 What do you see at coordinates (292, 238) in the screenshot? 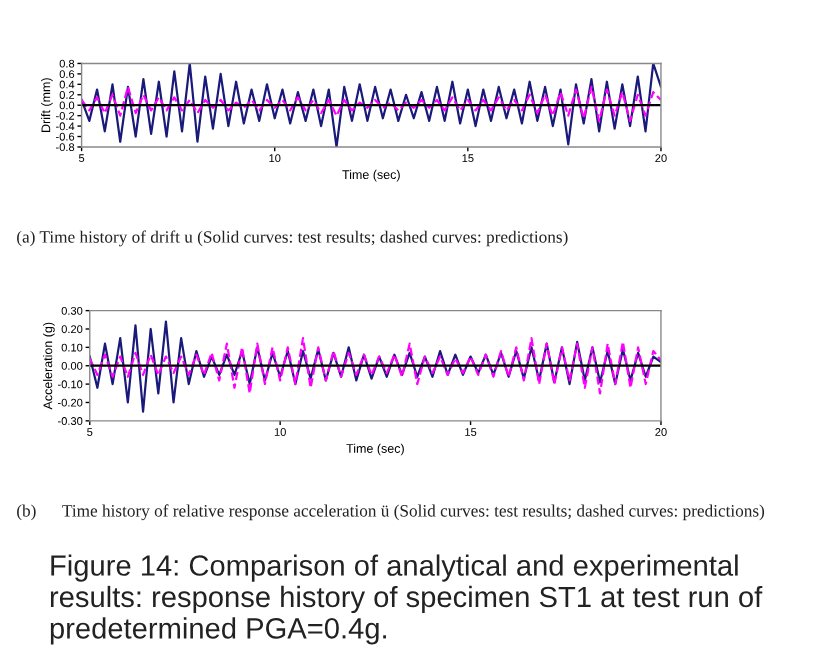
I see `text: (a) Time history of drift u (Solid curves: test results; dashed curves: predictions)` at bounding box center [292, 238].